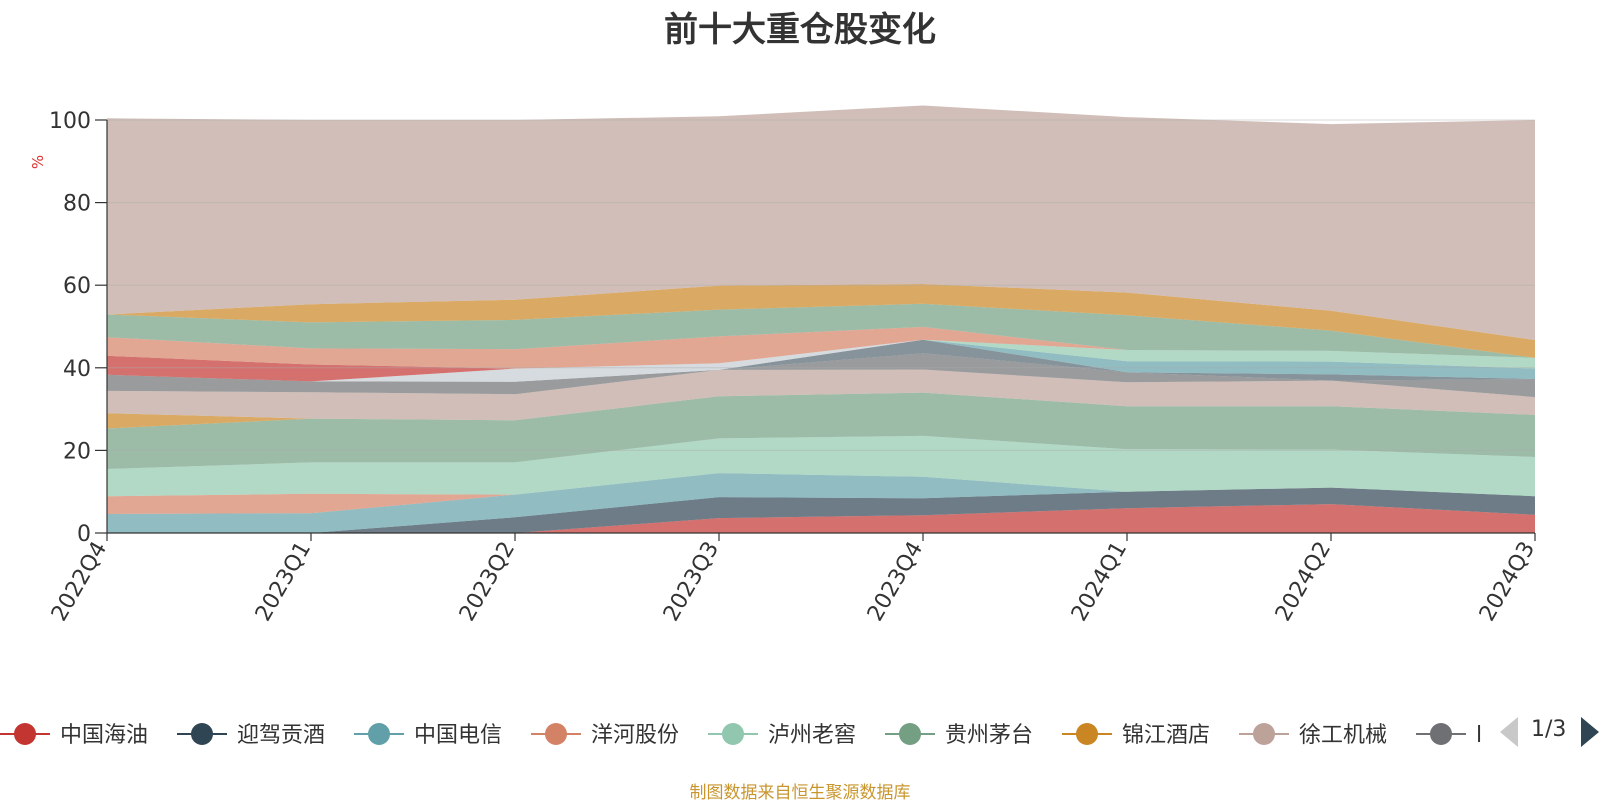  Describe the element at coordinates (79, 582) in the screenshot. I see `x-tick-label: 2022Q4` at that location.